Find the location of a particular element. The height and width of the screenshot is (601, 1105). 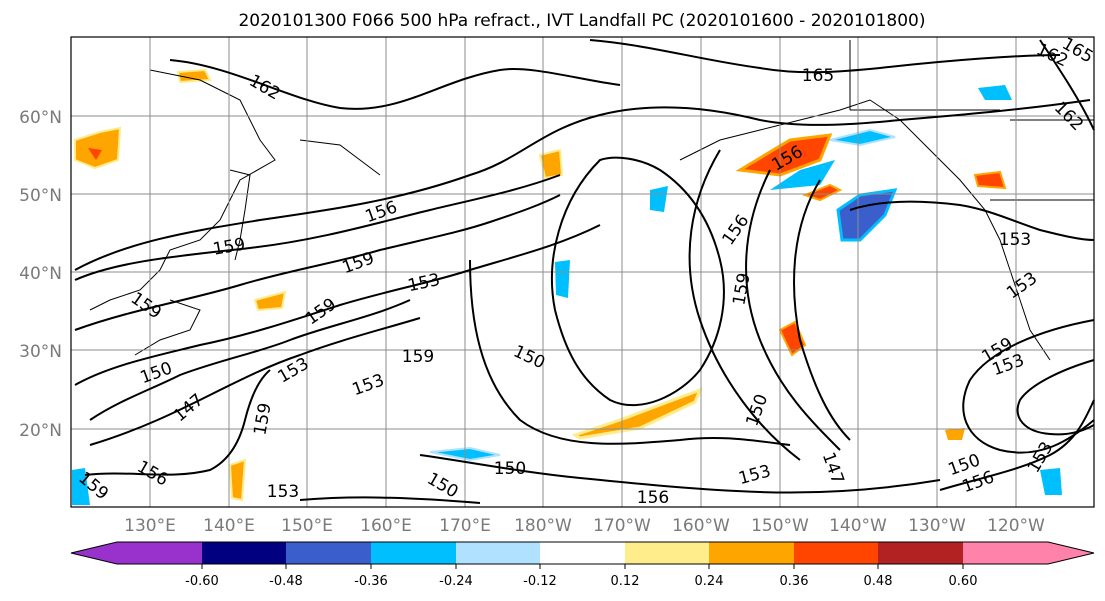

lon-label: 140°W is located at coordinates (858, 526).